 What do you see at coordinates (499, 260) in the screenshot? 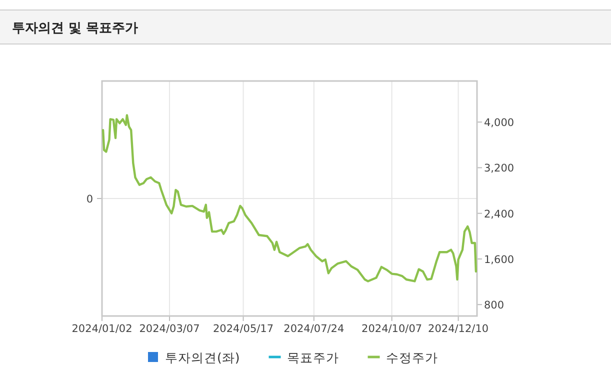
I see `y2-tick-label: 1,600` at bounding box center [499, 260].